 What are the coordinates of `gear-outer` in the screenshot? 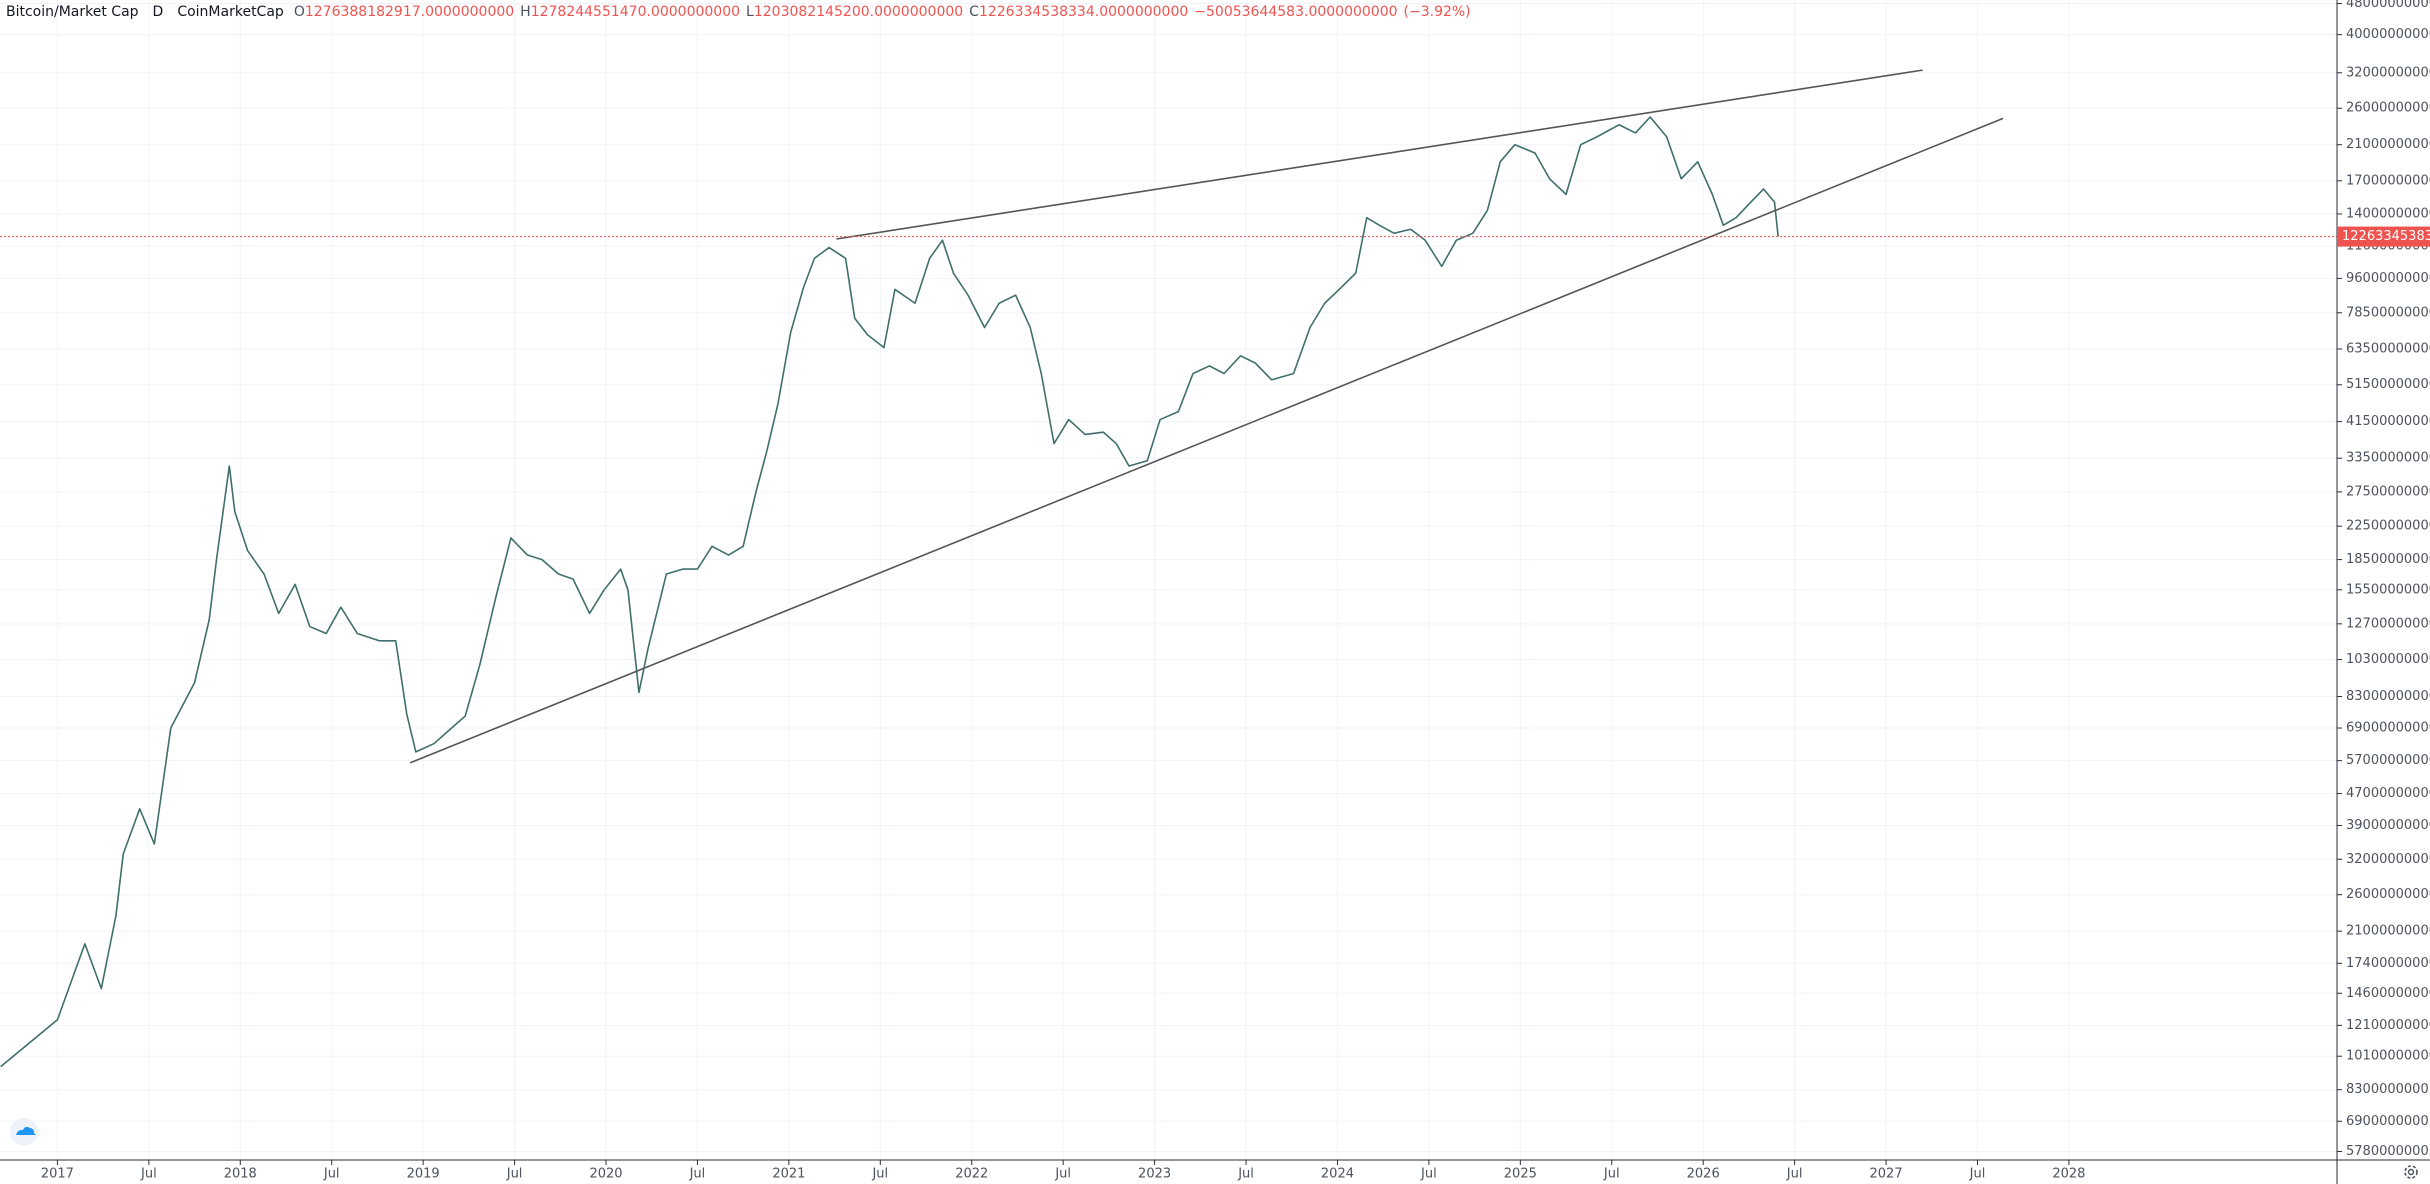 It's located at (2411, 1172).